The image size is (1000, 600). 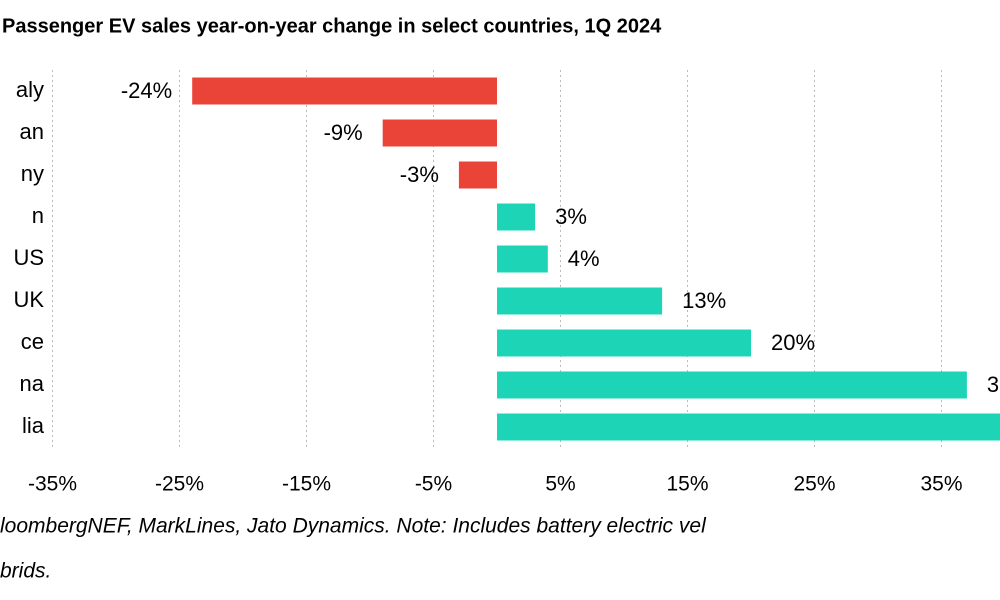 What do you see at coordinates (814, 484) in the screenshot?
I see `x-tick-label: 25%` at bounding box center [814, 484].